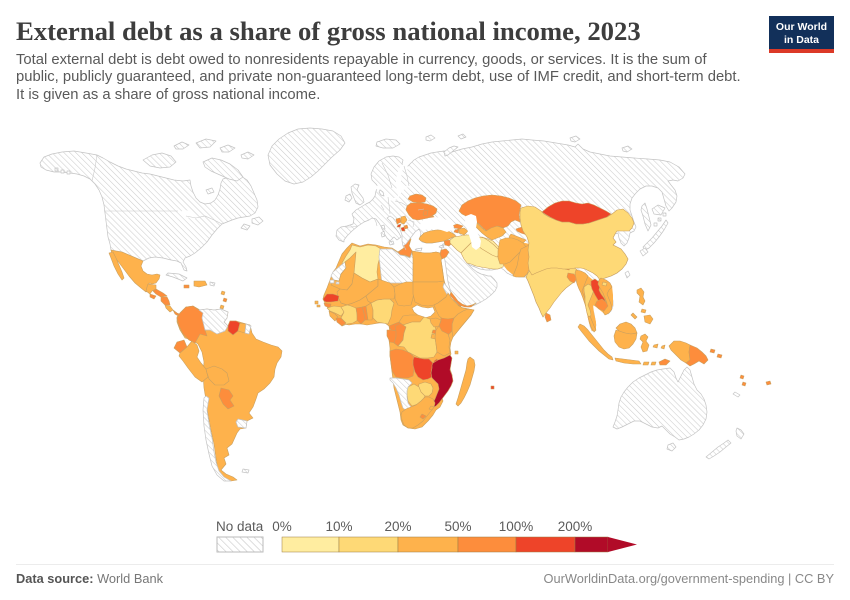  Describe the element at coordinates (338, 526) in the screenshot. I see `svg-text: 10%` at that location.